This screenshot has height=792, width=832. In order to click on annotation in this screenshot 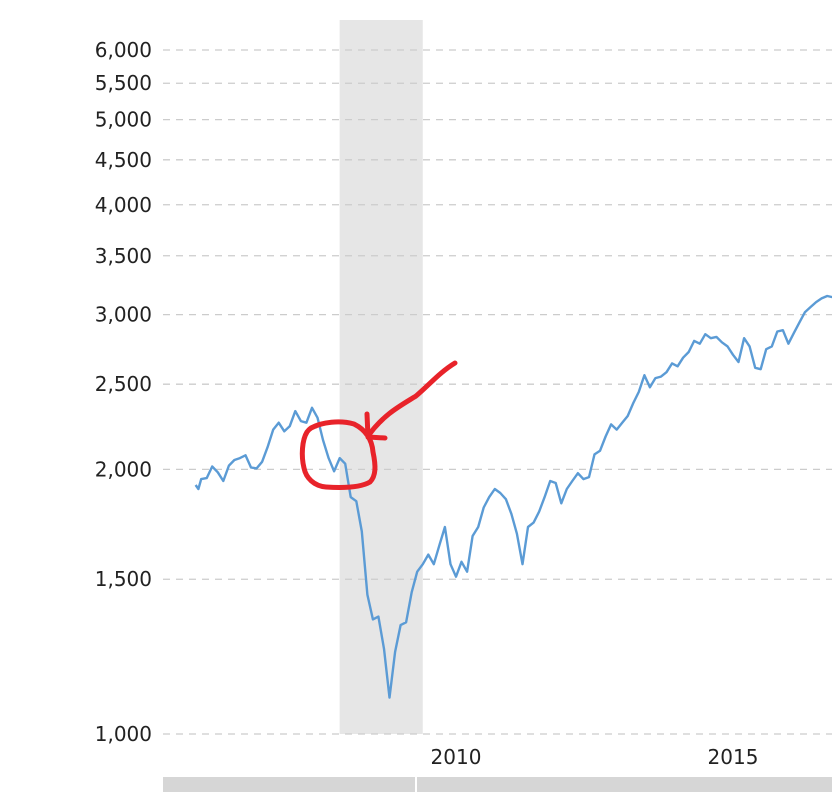, I will do `click(378, 425)`.